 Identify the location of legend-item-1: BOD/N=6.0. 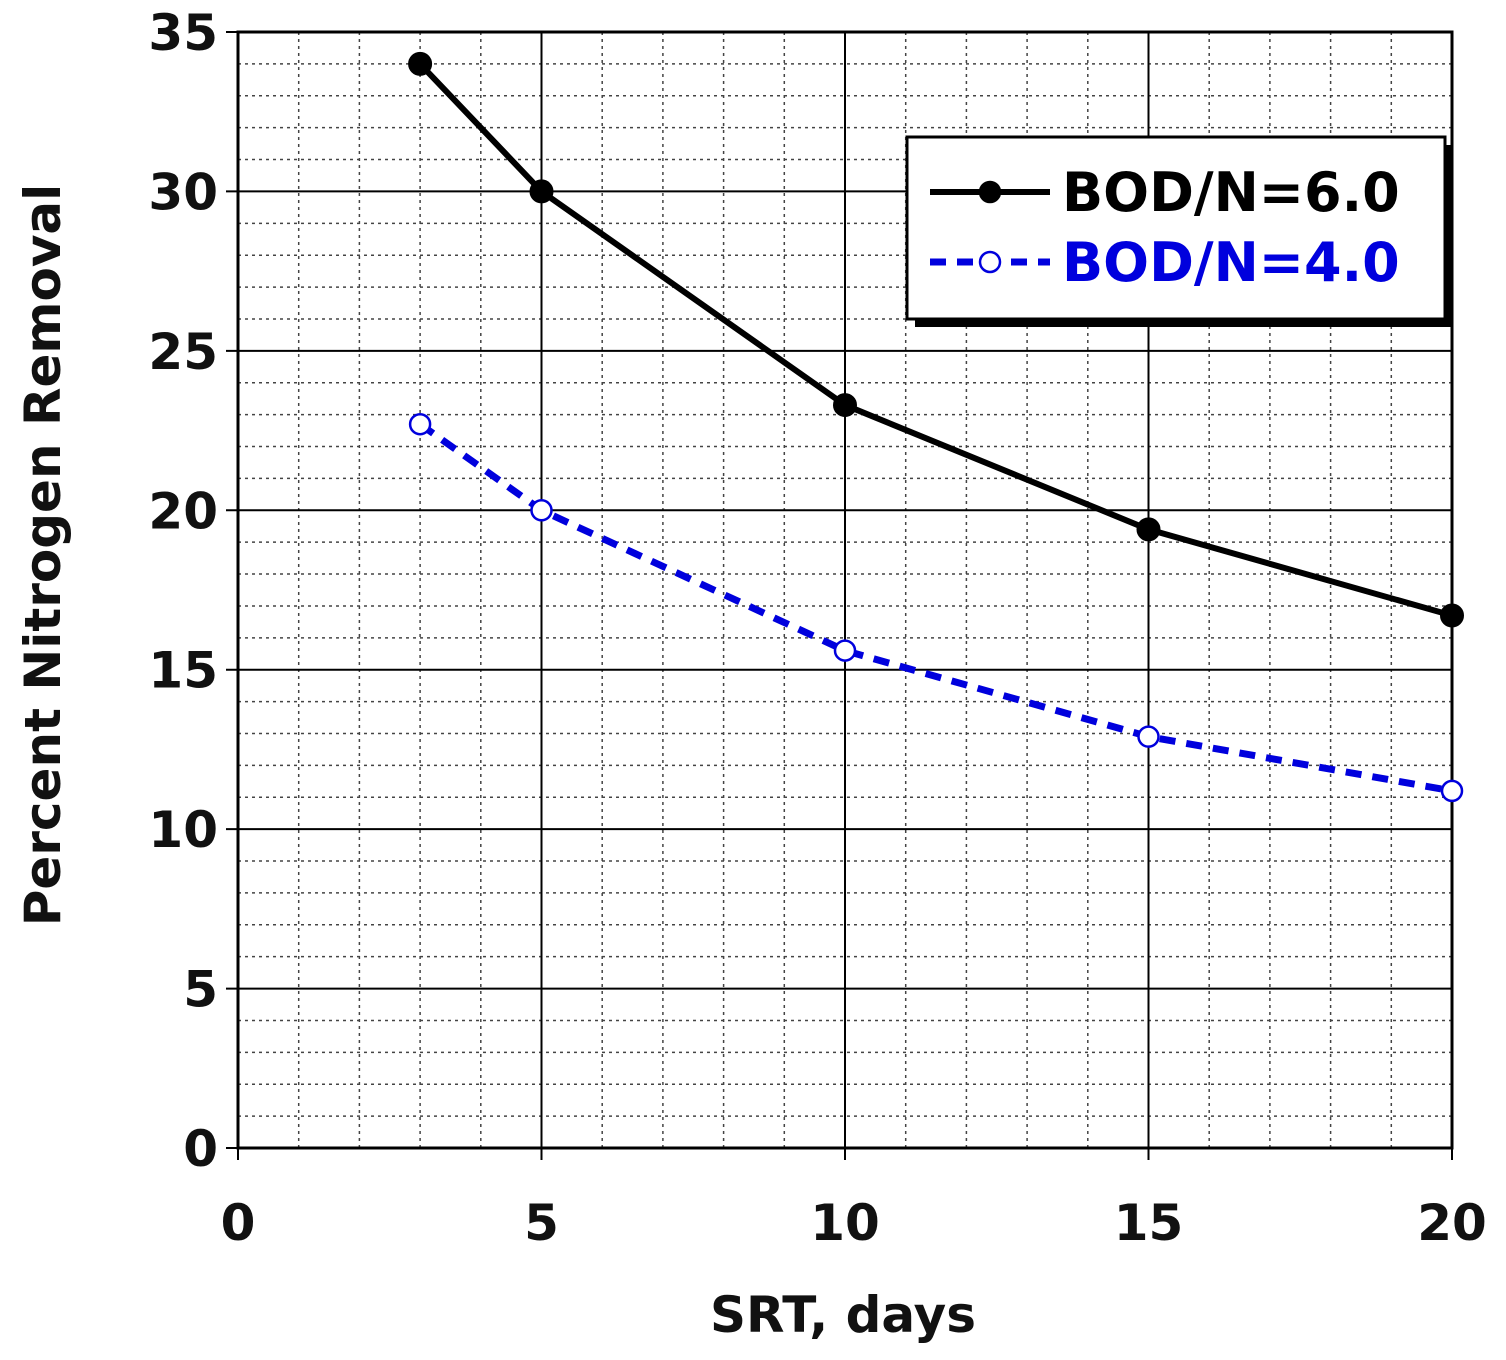
(1165, 192).